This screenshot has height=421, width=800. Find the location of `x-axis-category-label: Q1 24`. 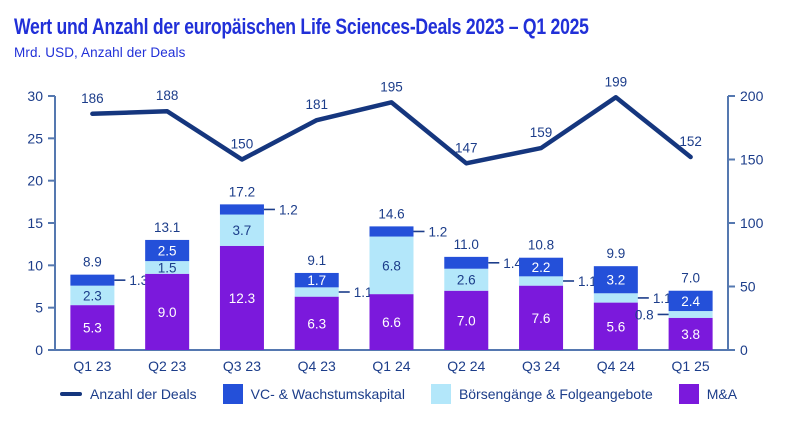

x-axis-category-label: Q1 24 is located at coordinates (391, 366).